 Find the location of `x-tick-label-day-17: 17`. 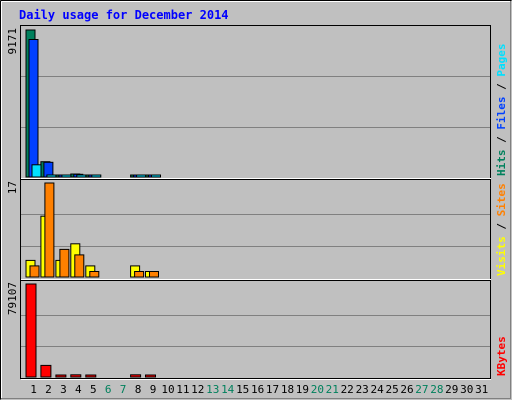

x-tick-label-day-17: 17 is located at coordinates (272, 389).